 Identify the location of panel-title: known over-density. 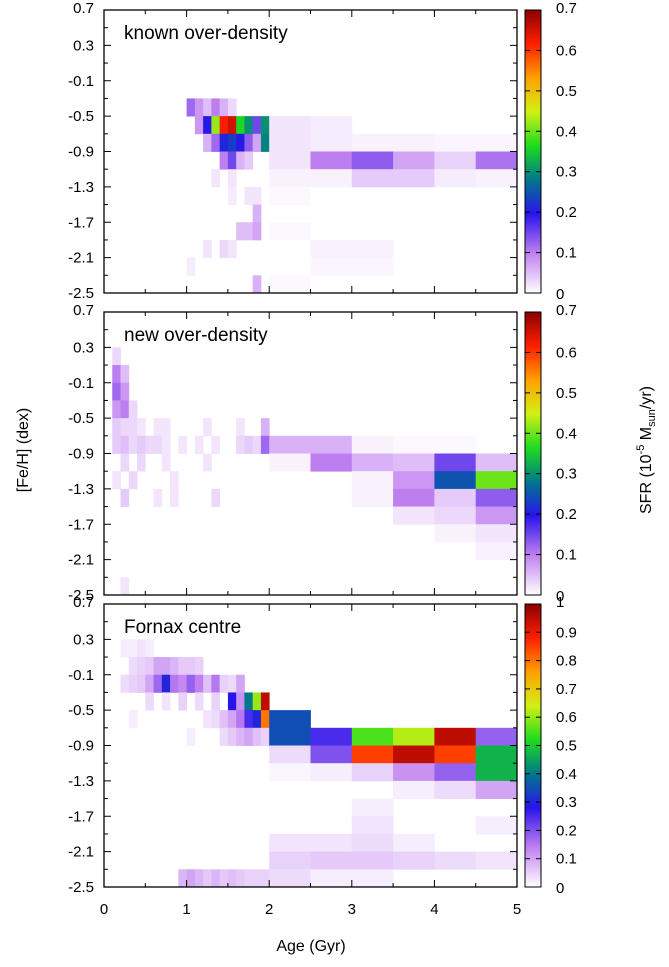
(206, 33).